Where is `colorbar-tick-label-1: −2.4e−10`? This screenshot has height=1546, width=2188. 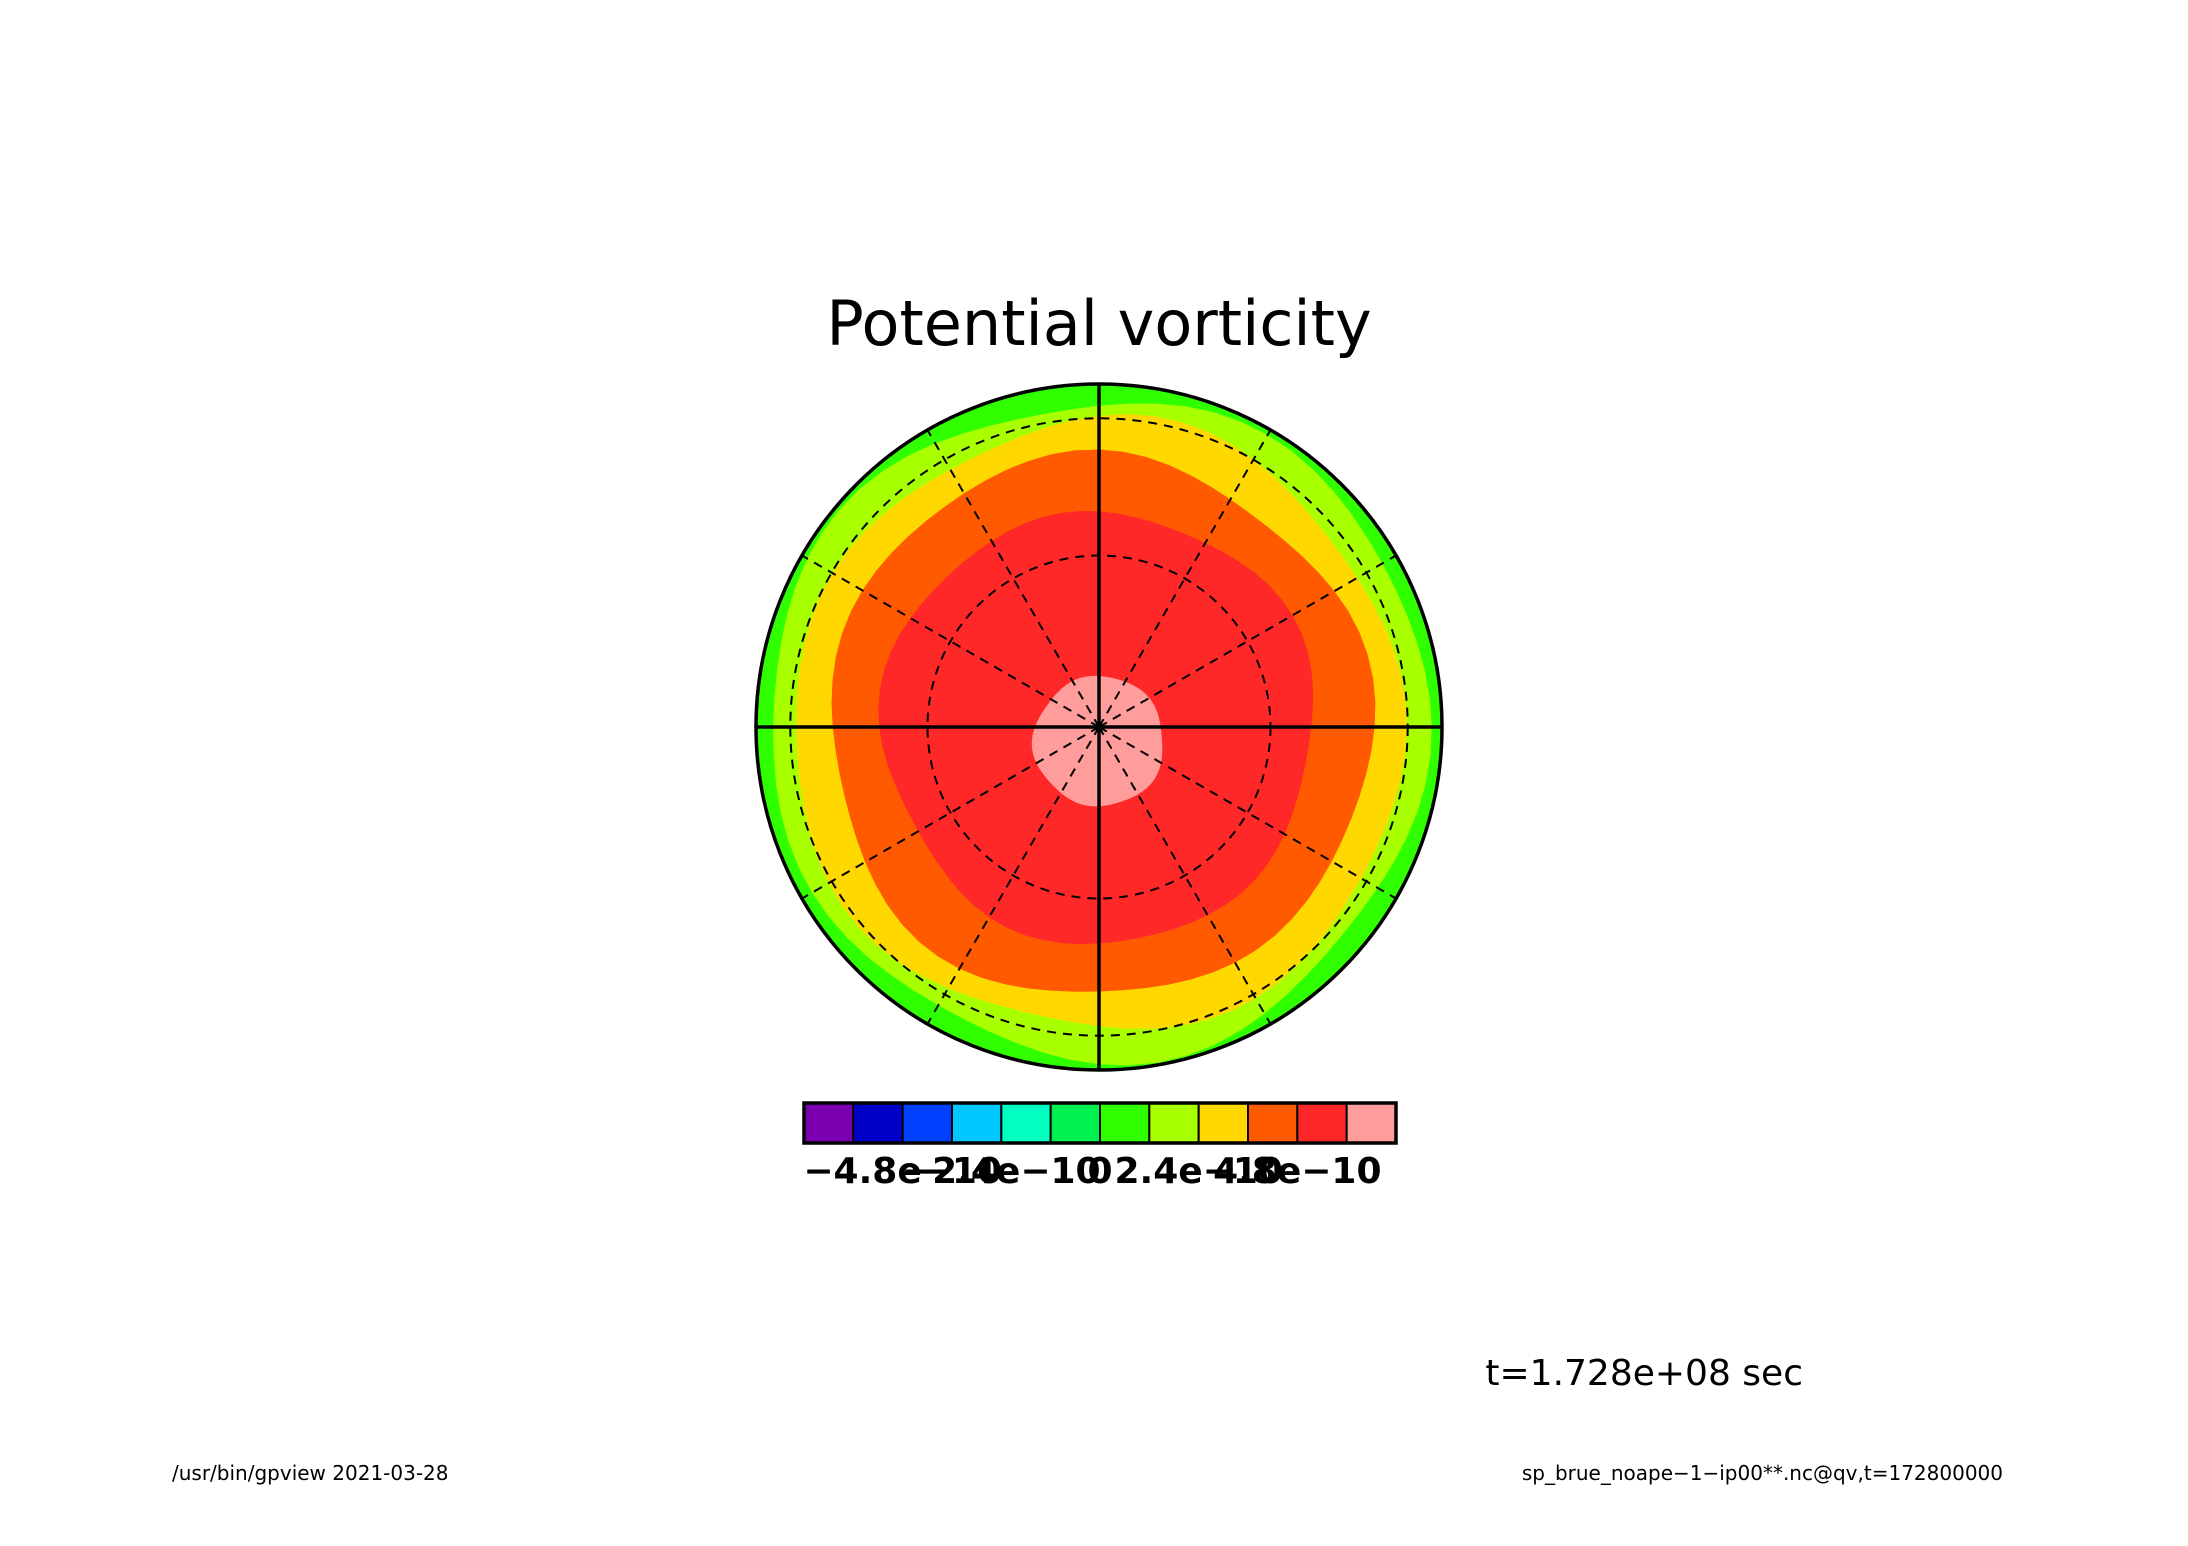
colorbar-tick-label-1: −2.4e−10 is located at coordinates (1001, 1171).